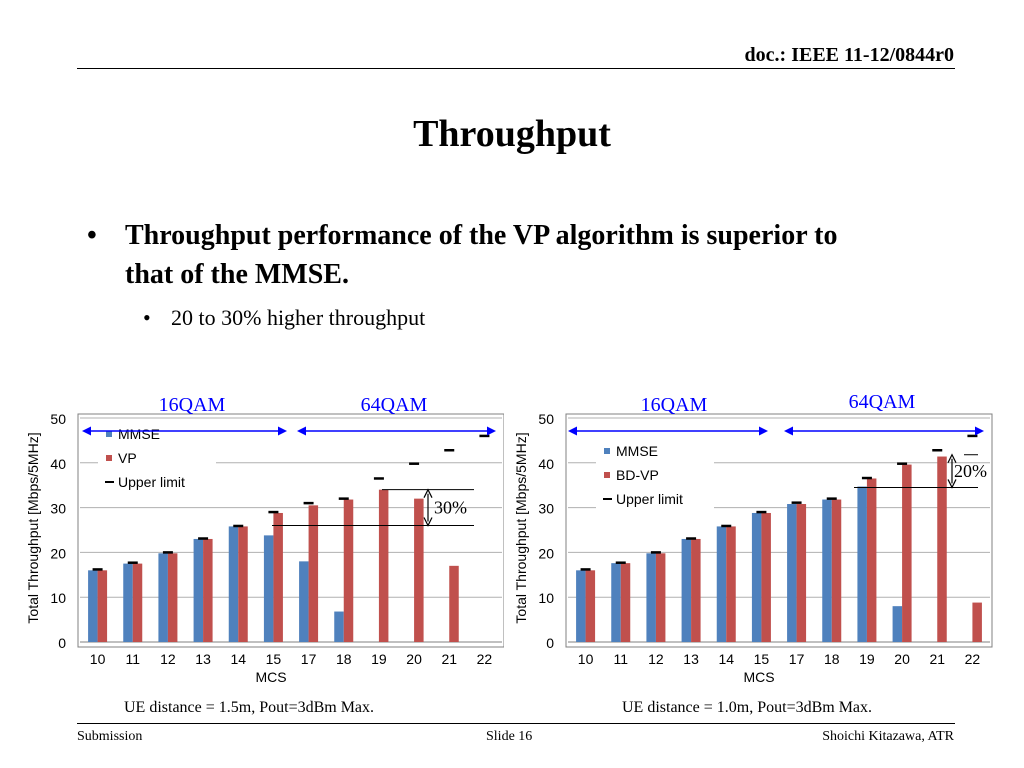 The height and width of the screenshot is (768, 1024). I want to click on gain-arrow-head-top, so click(428, 493).